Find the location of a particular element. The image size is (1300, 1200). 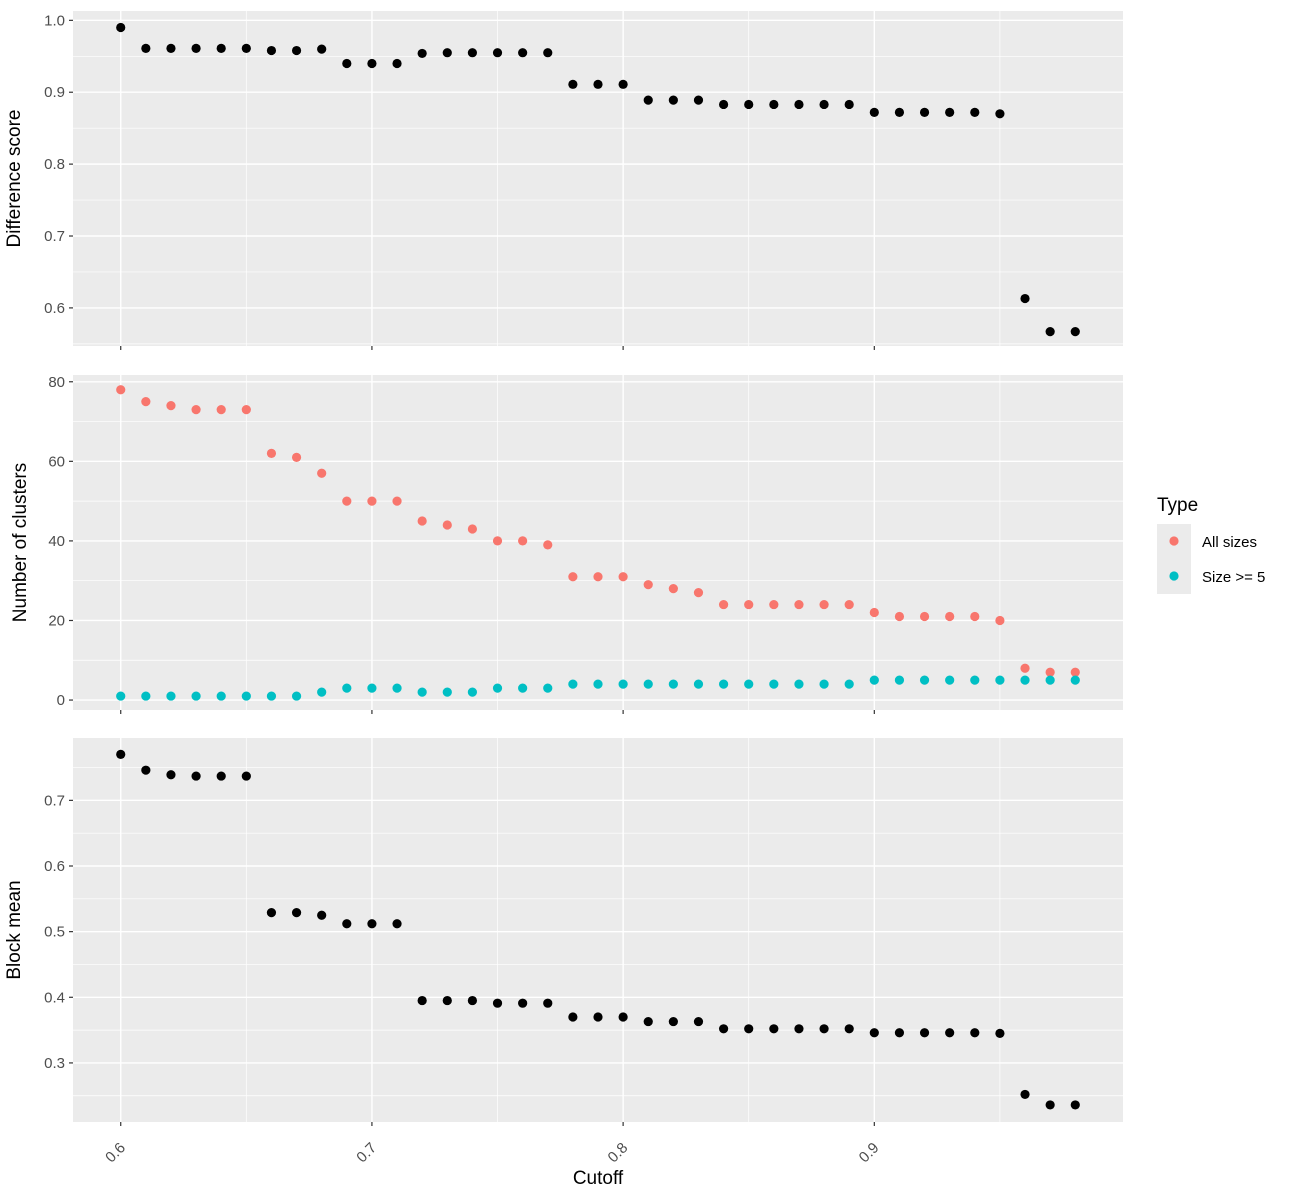

y-tick-label: 0.9 is located at coordinates (54, 92).